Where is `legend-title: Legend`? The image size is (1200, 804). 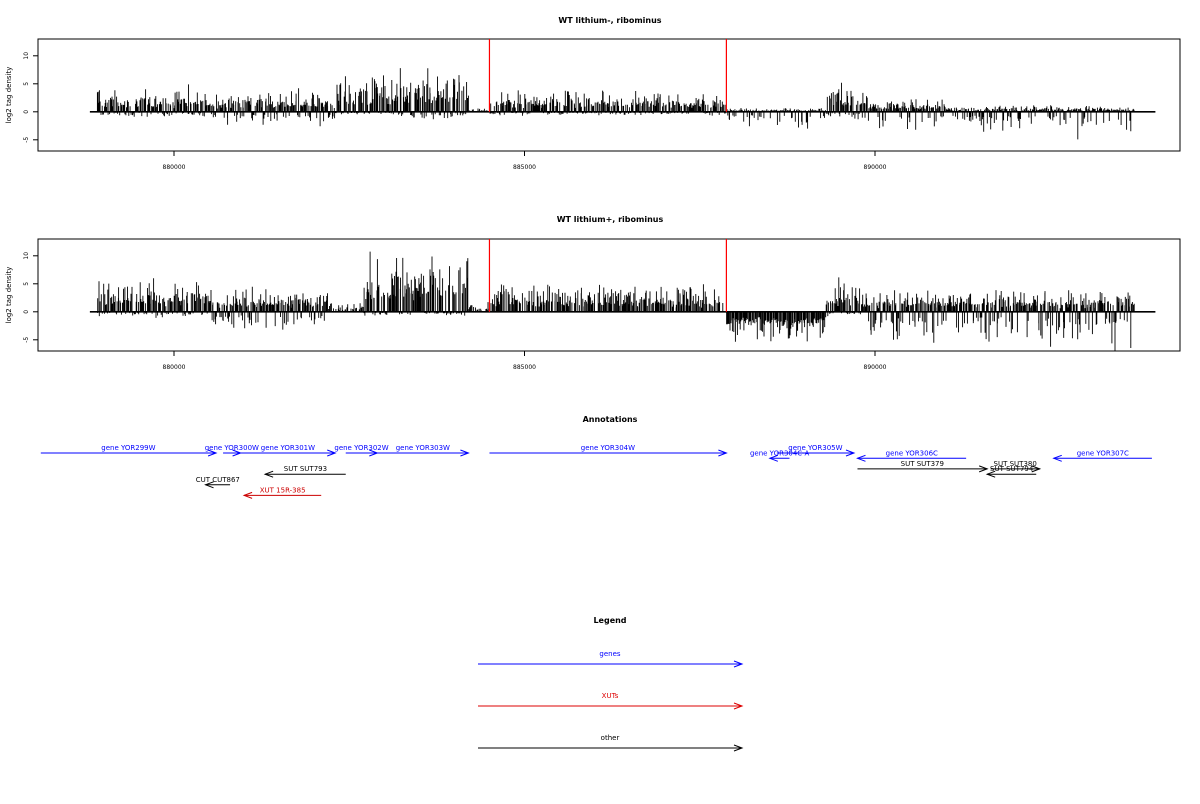
legend-title: Legend is located at coordinates (609, 620).